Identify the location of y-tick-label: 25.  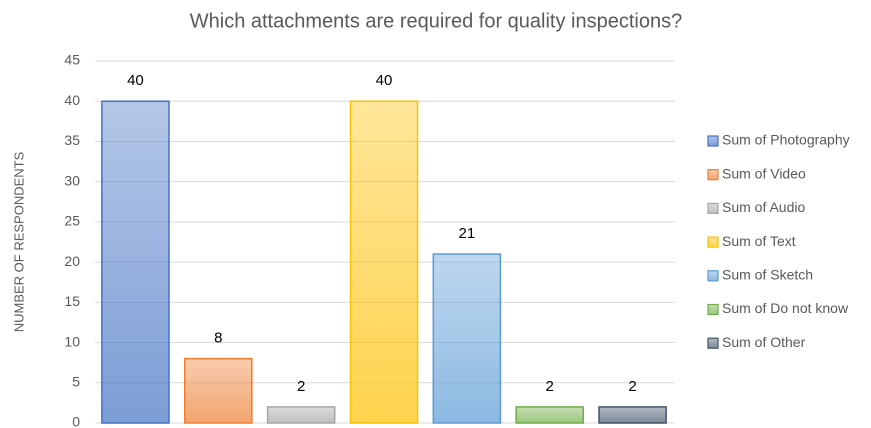
(72, 221).